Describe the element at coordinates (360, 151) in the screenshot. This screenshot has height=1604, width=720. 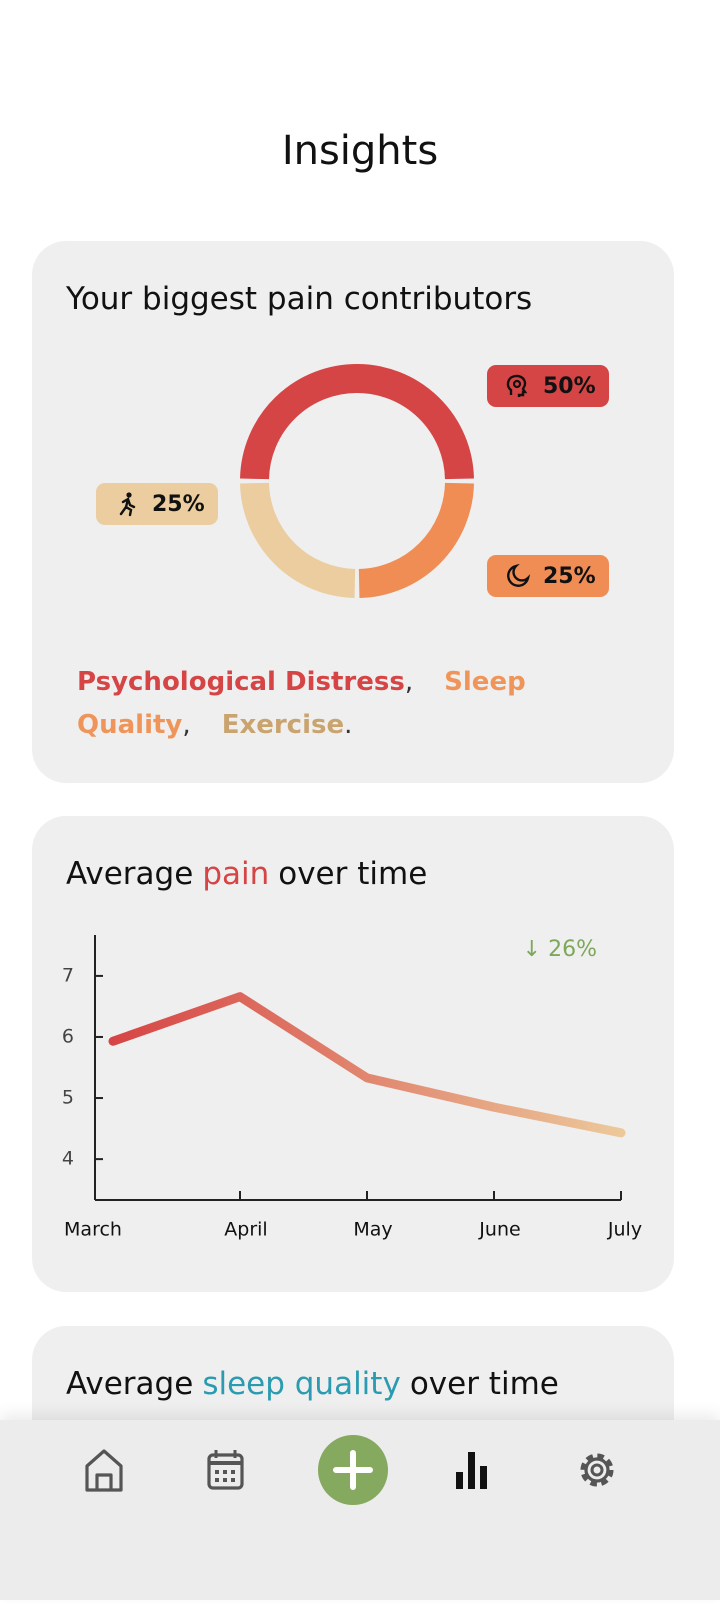
I see `page-title: Insights` at that location.